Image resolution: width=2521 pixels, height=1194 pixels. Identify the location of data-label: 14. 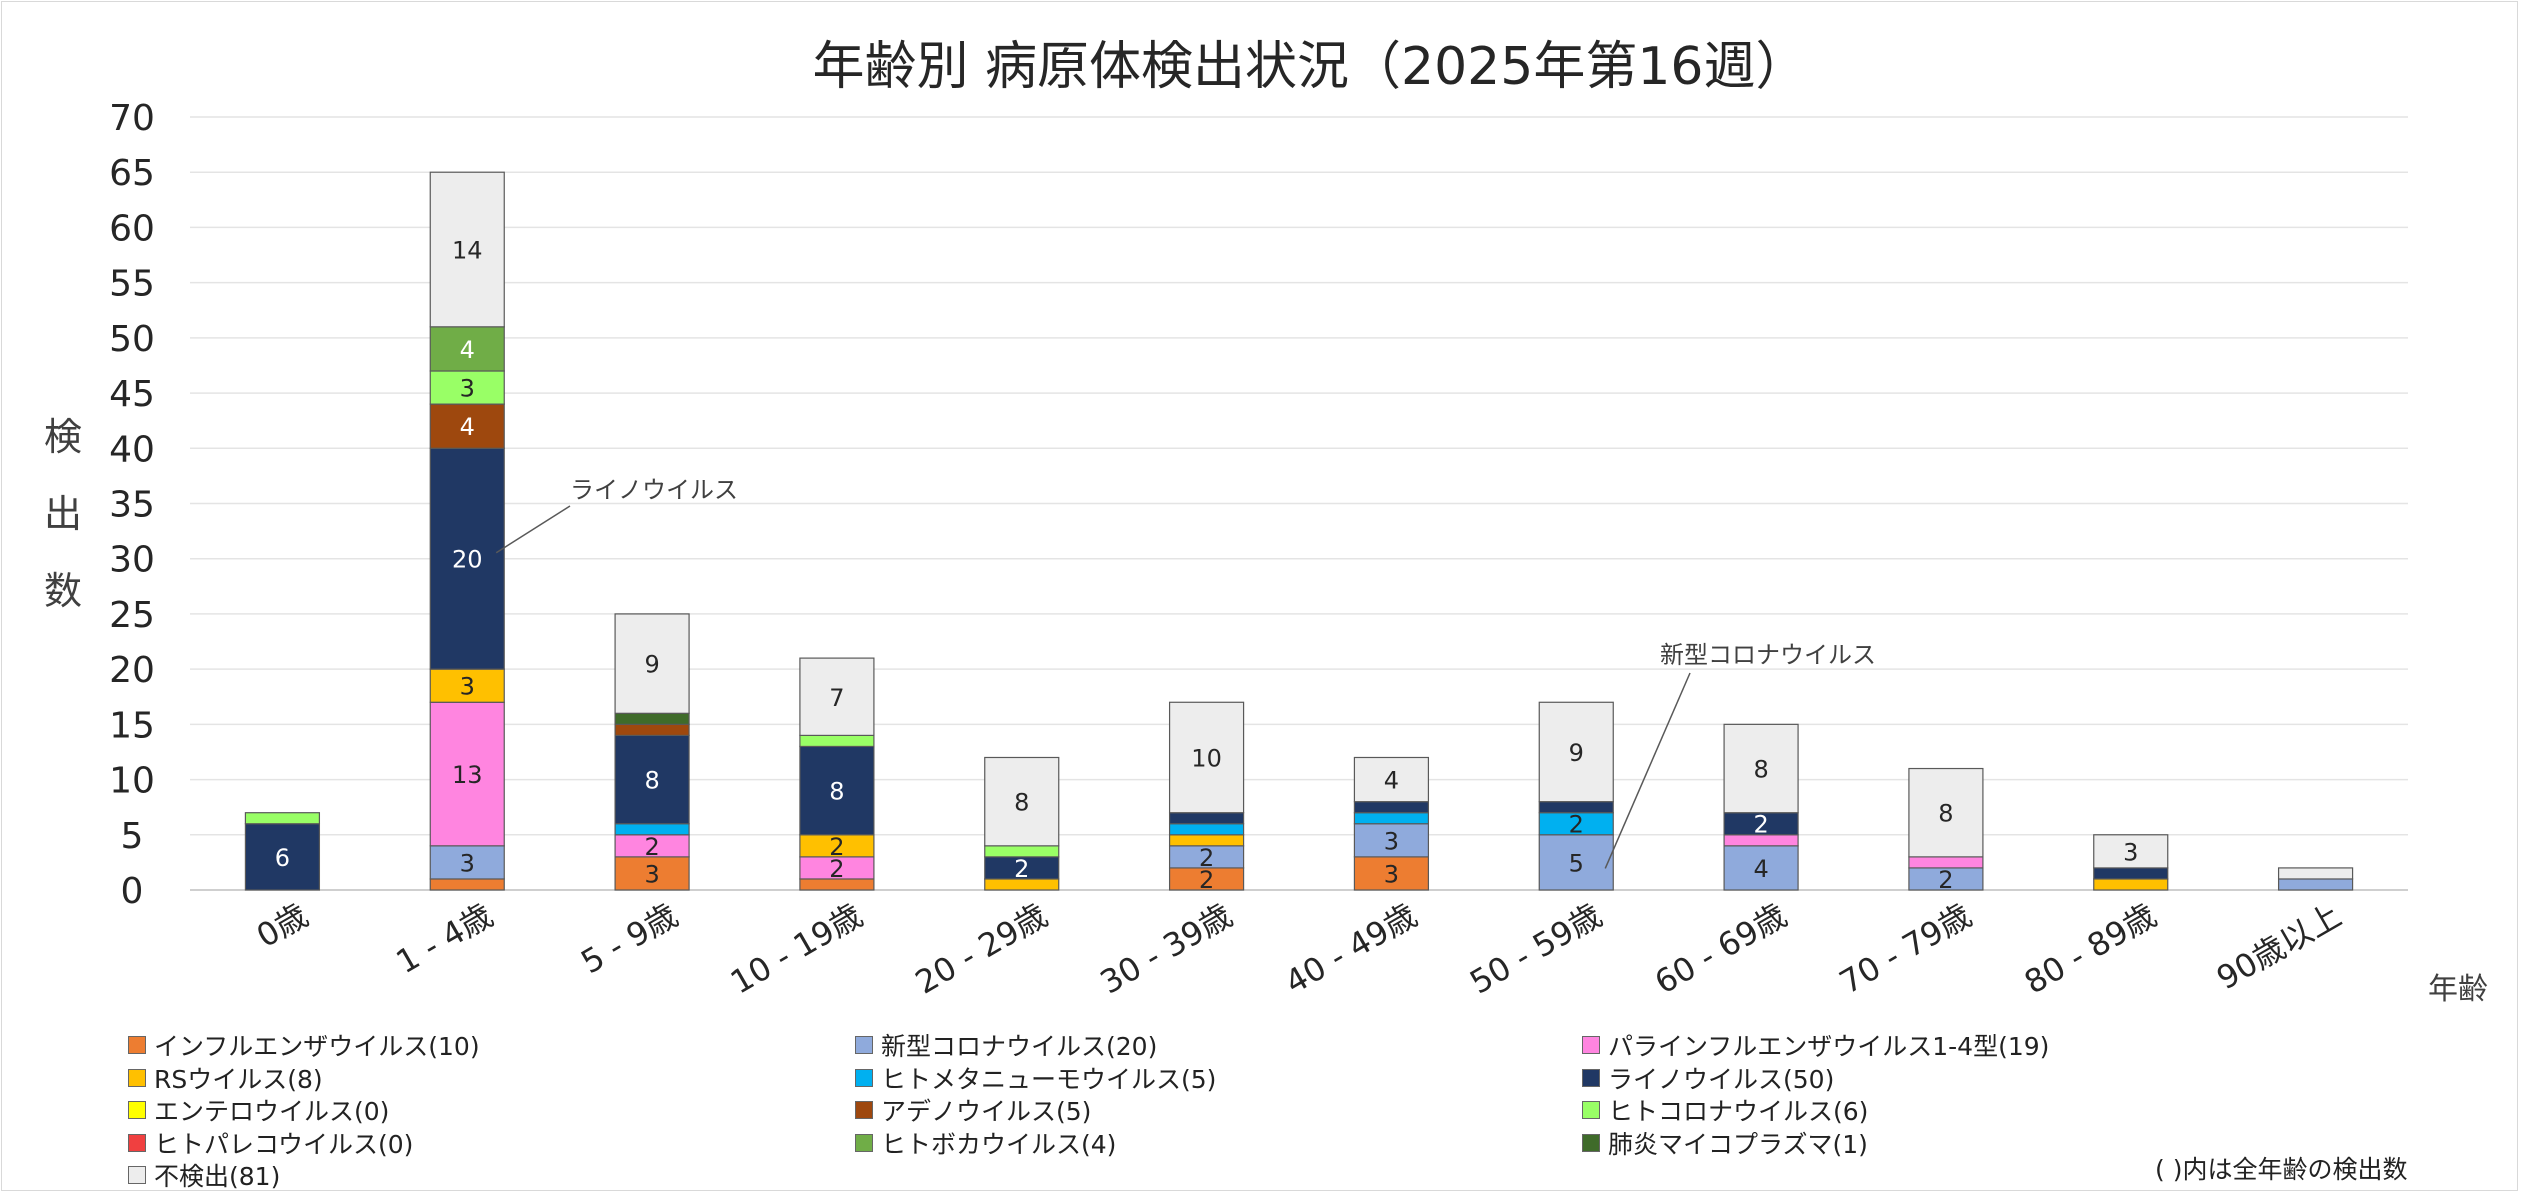
(467, 251).